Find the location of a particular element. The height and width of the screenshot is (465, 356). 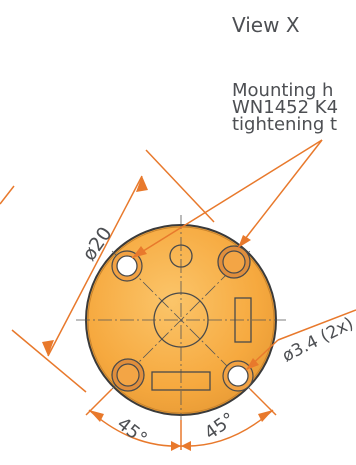

hole-diameter-label: ø3.4 (2x) is located at coordinates (317, 340).